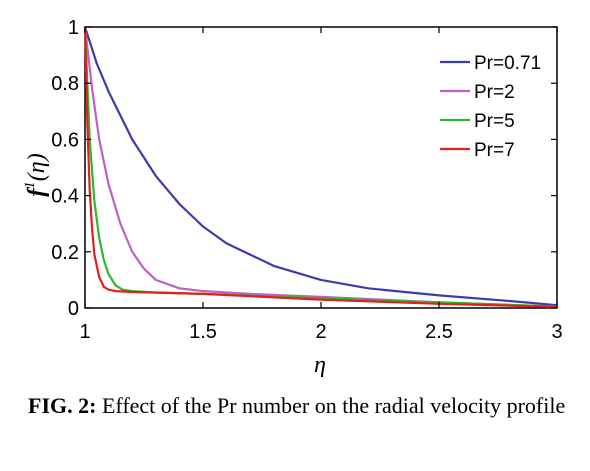  What do you see at coordinates (494, 121) in the screenshot?
I see `legend-label-3: Pr=5` at bounding box center [494, 121].